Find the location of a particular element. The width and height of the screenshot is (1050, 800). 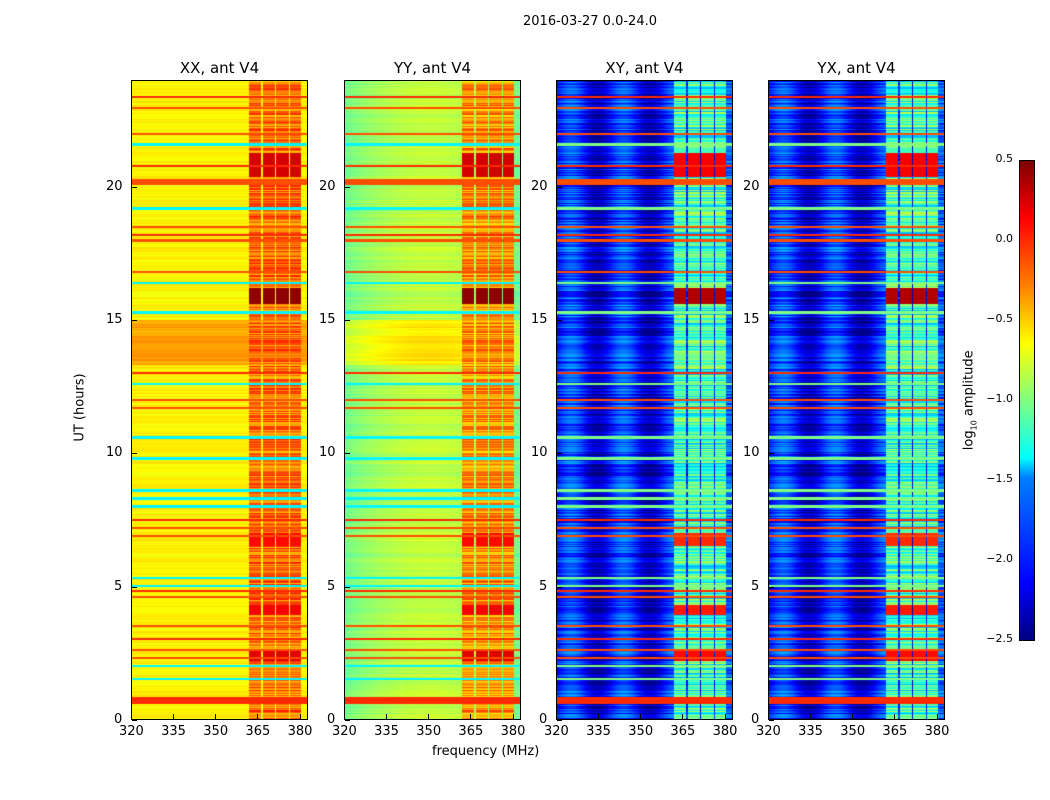

x-axis-label: frequency (MHz) is located at coordinates (486, 751).